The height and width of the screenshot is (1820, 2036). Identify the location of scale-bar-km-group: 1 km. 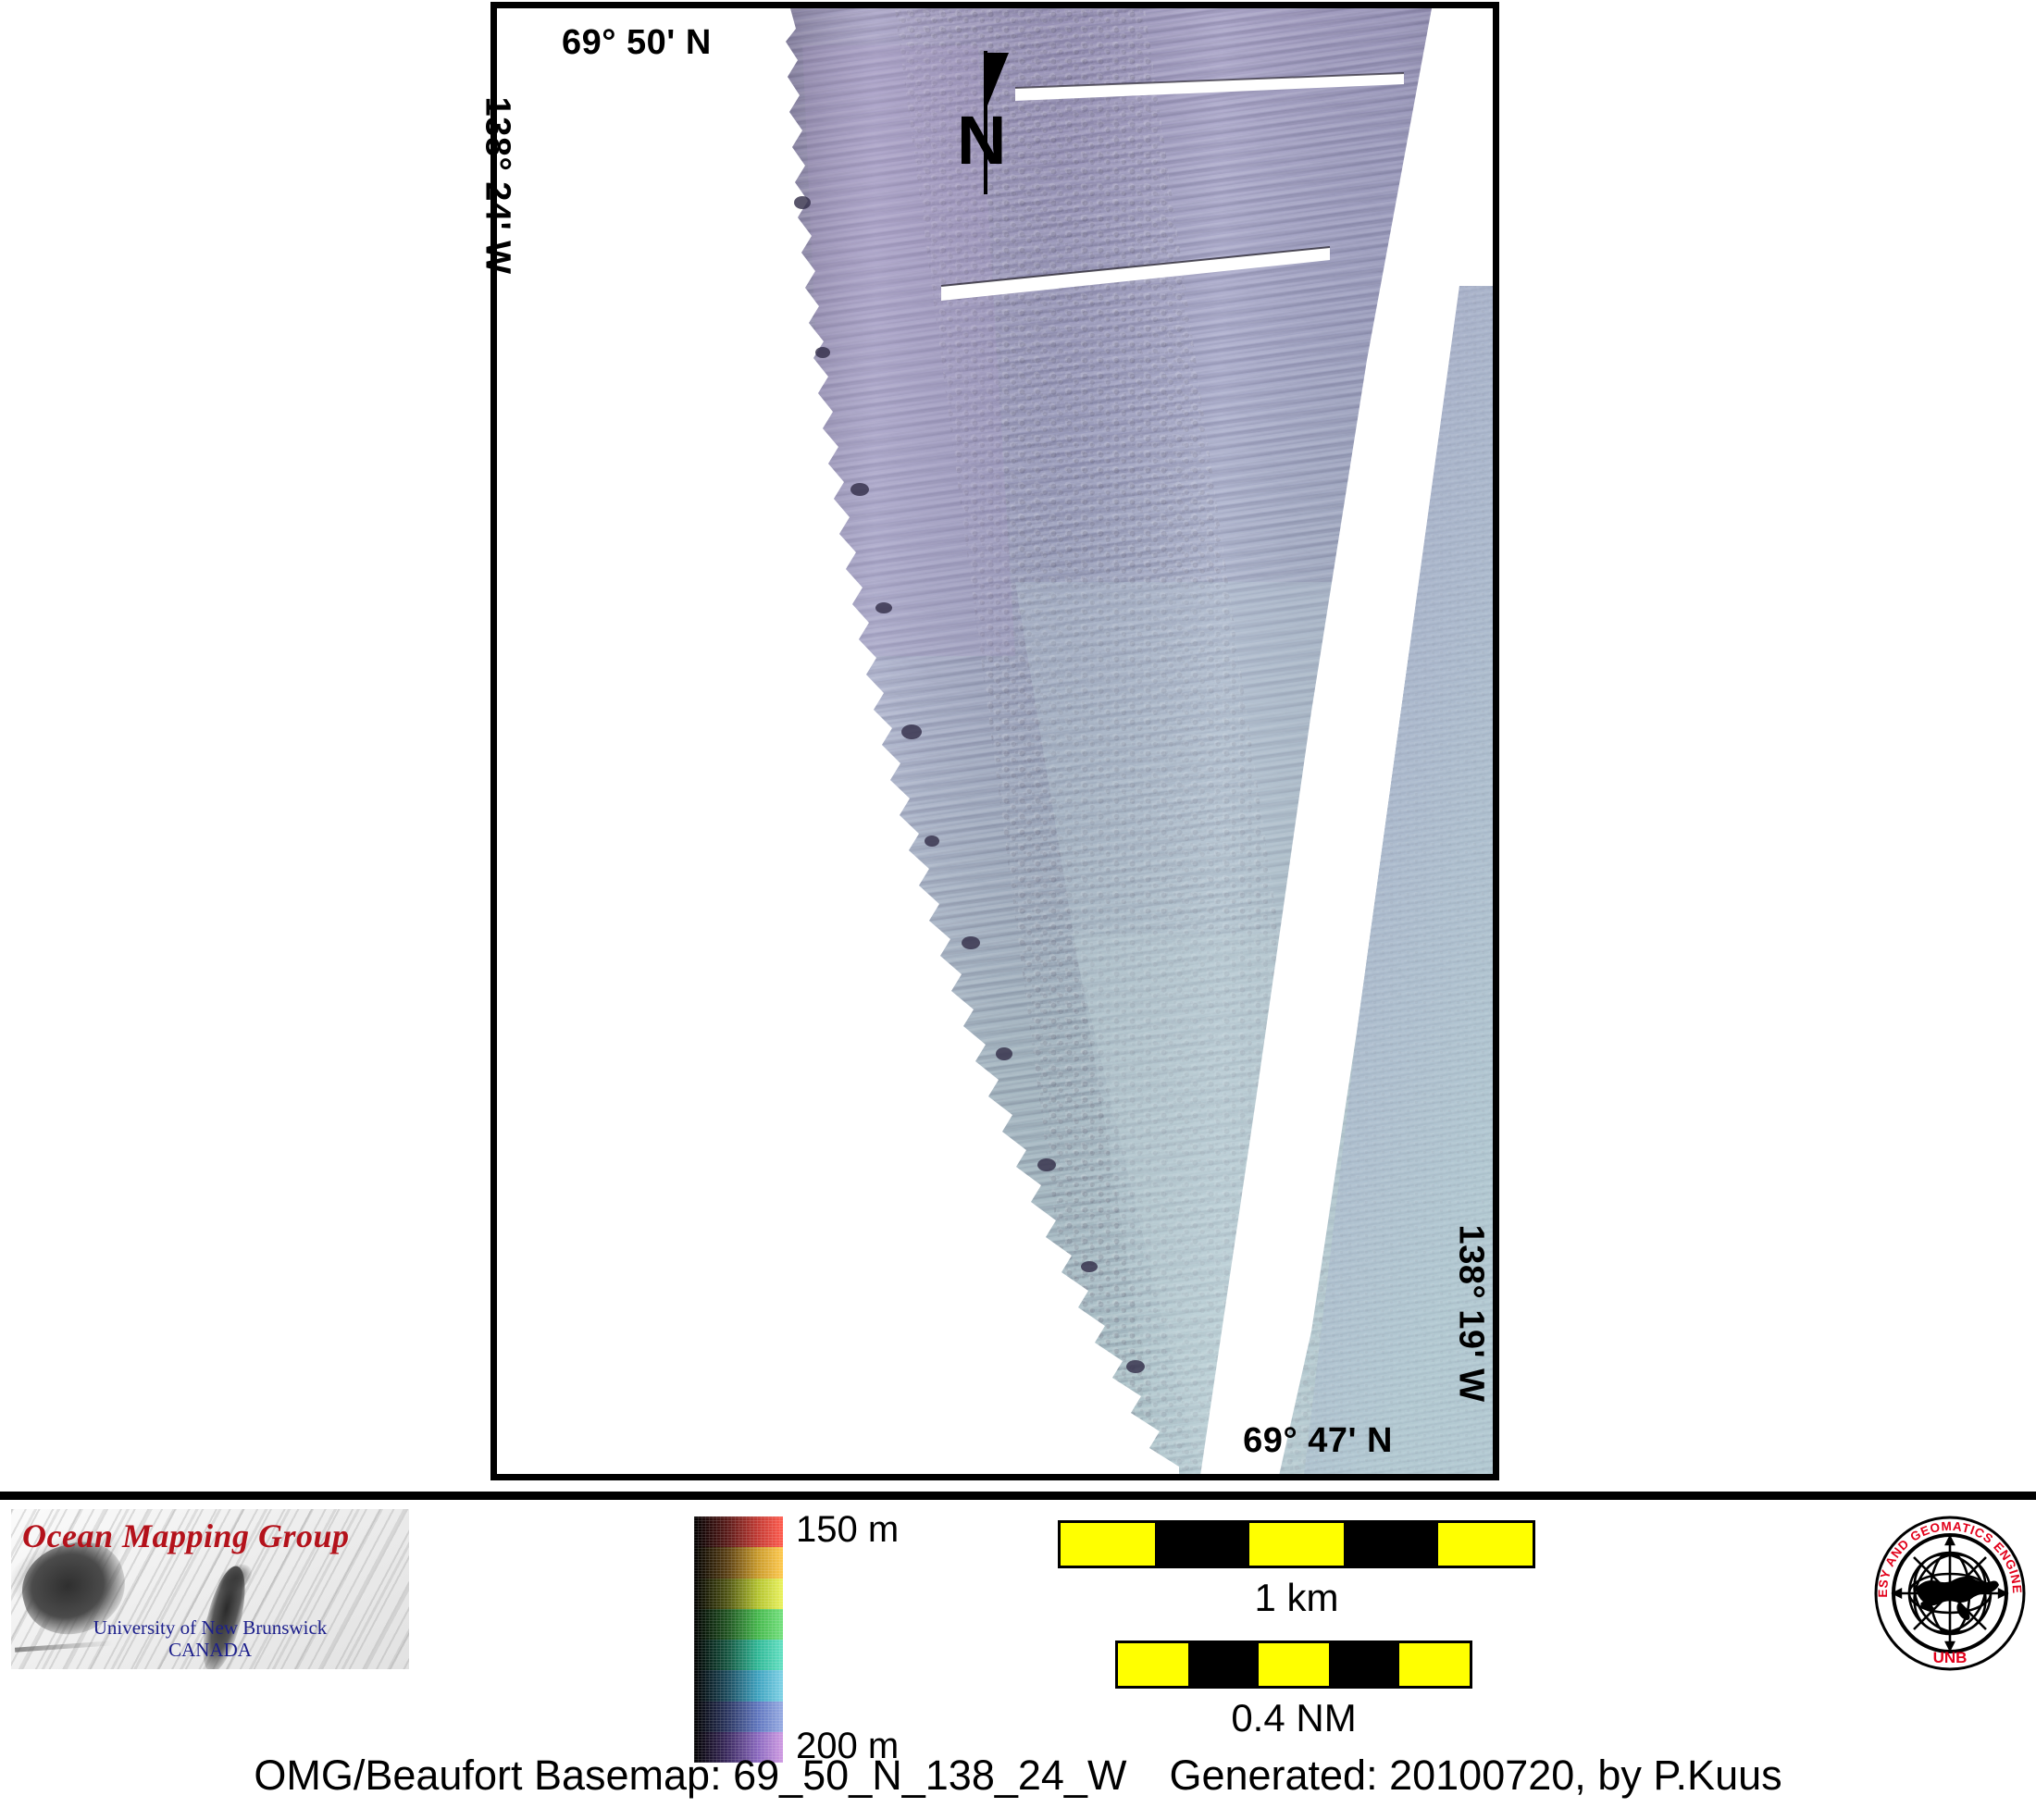
(1296, 1570).